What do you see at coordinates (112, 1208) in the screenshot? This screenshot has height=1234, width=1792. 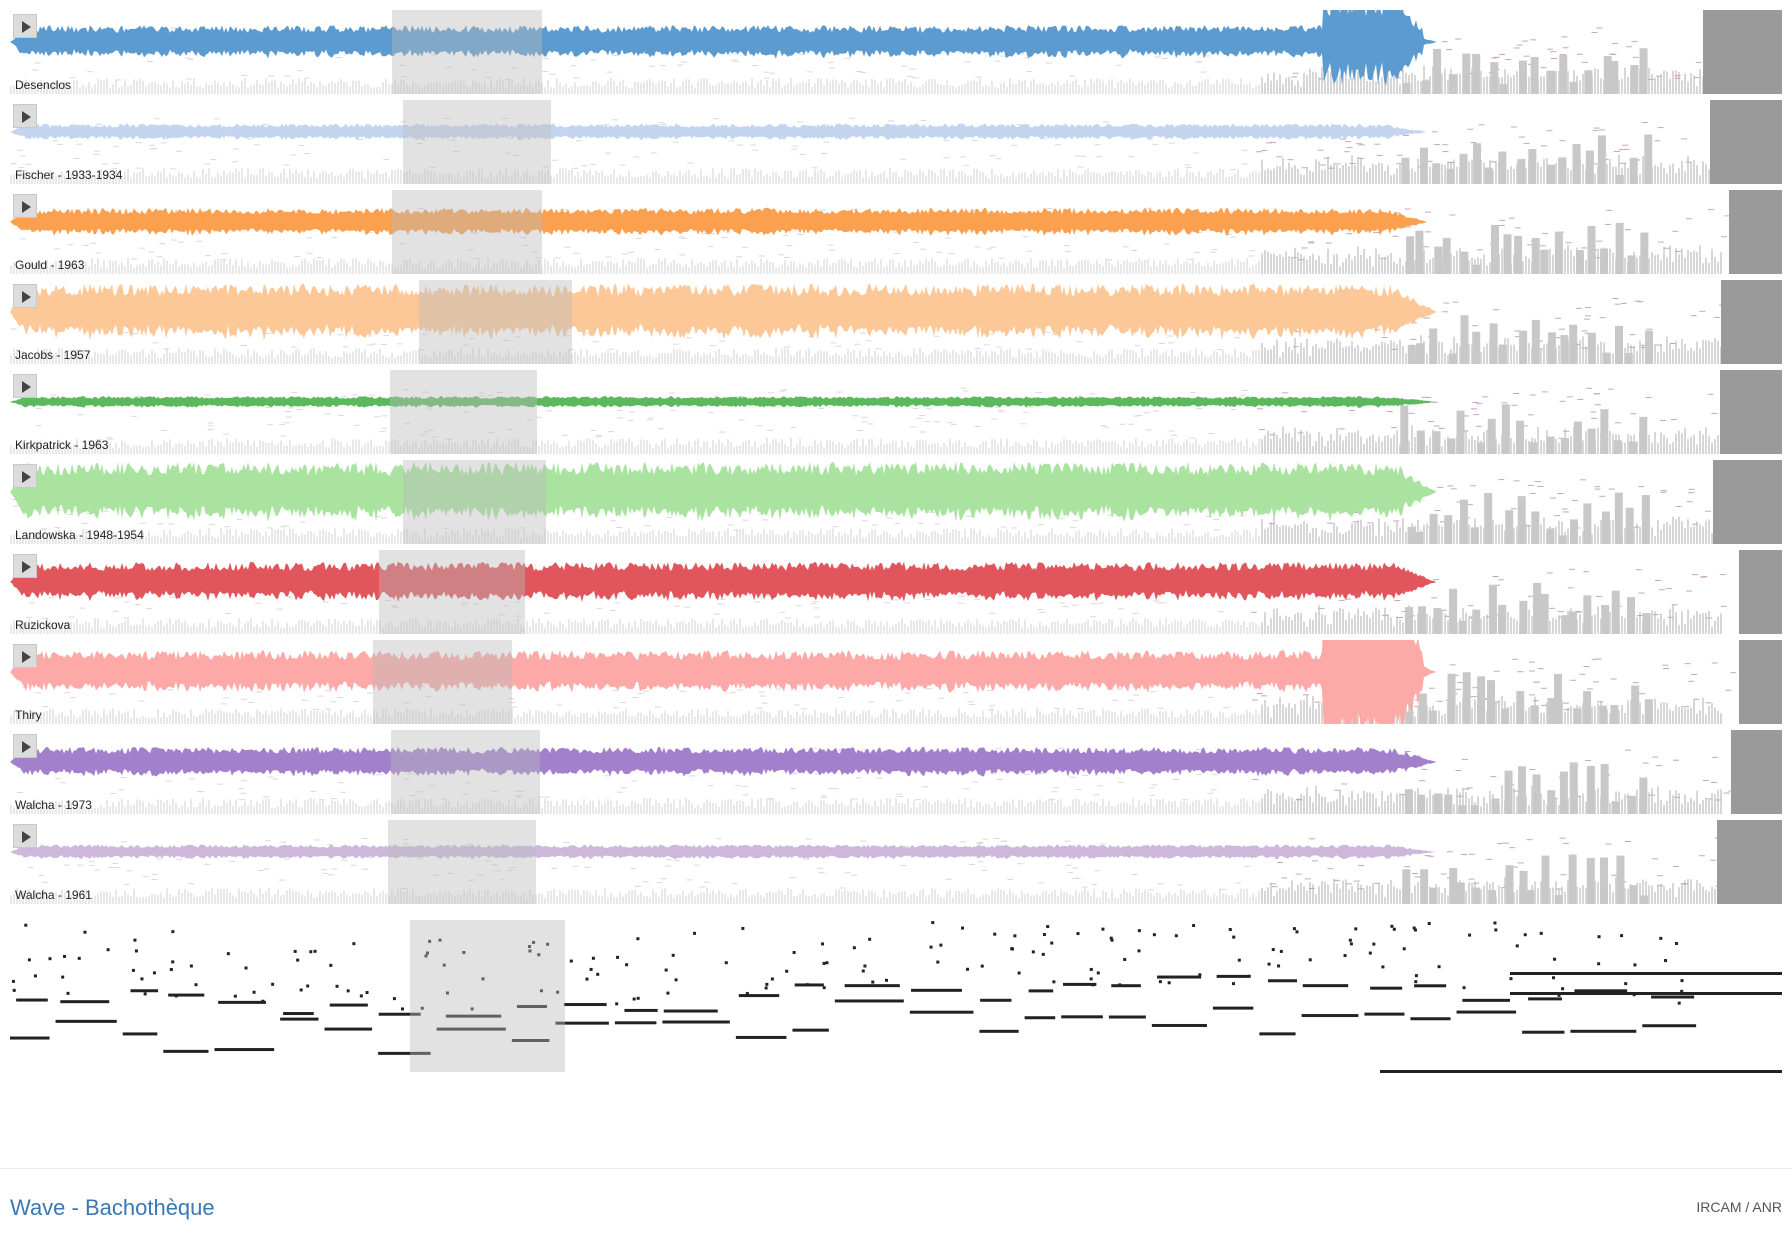 I see `app-title: Wave - Bachothèque` at bounding box center [112, 1208].